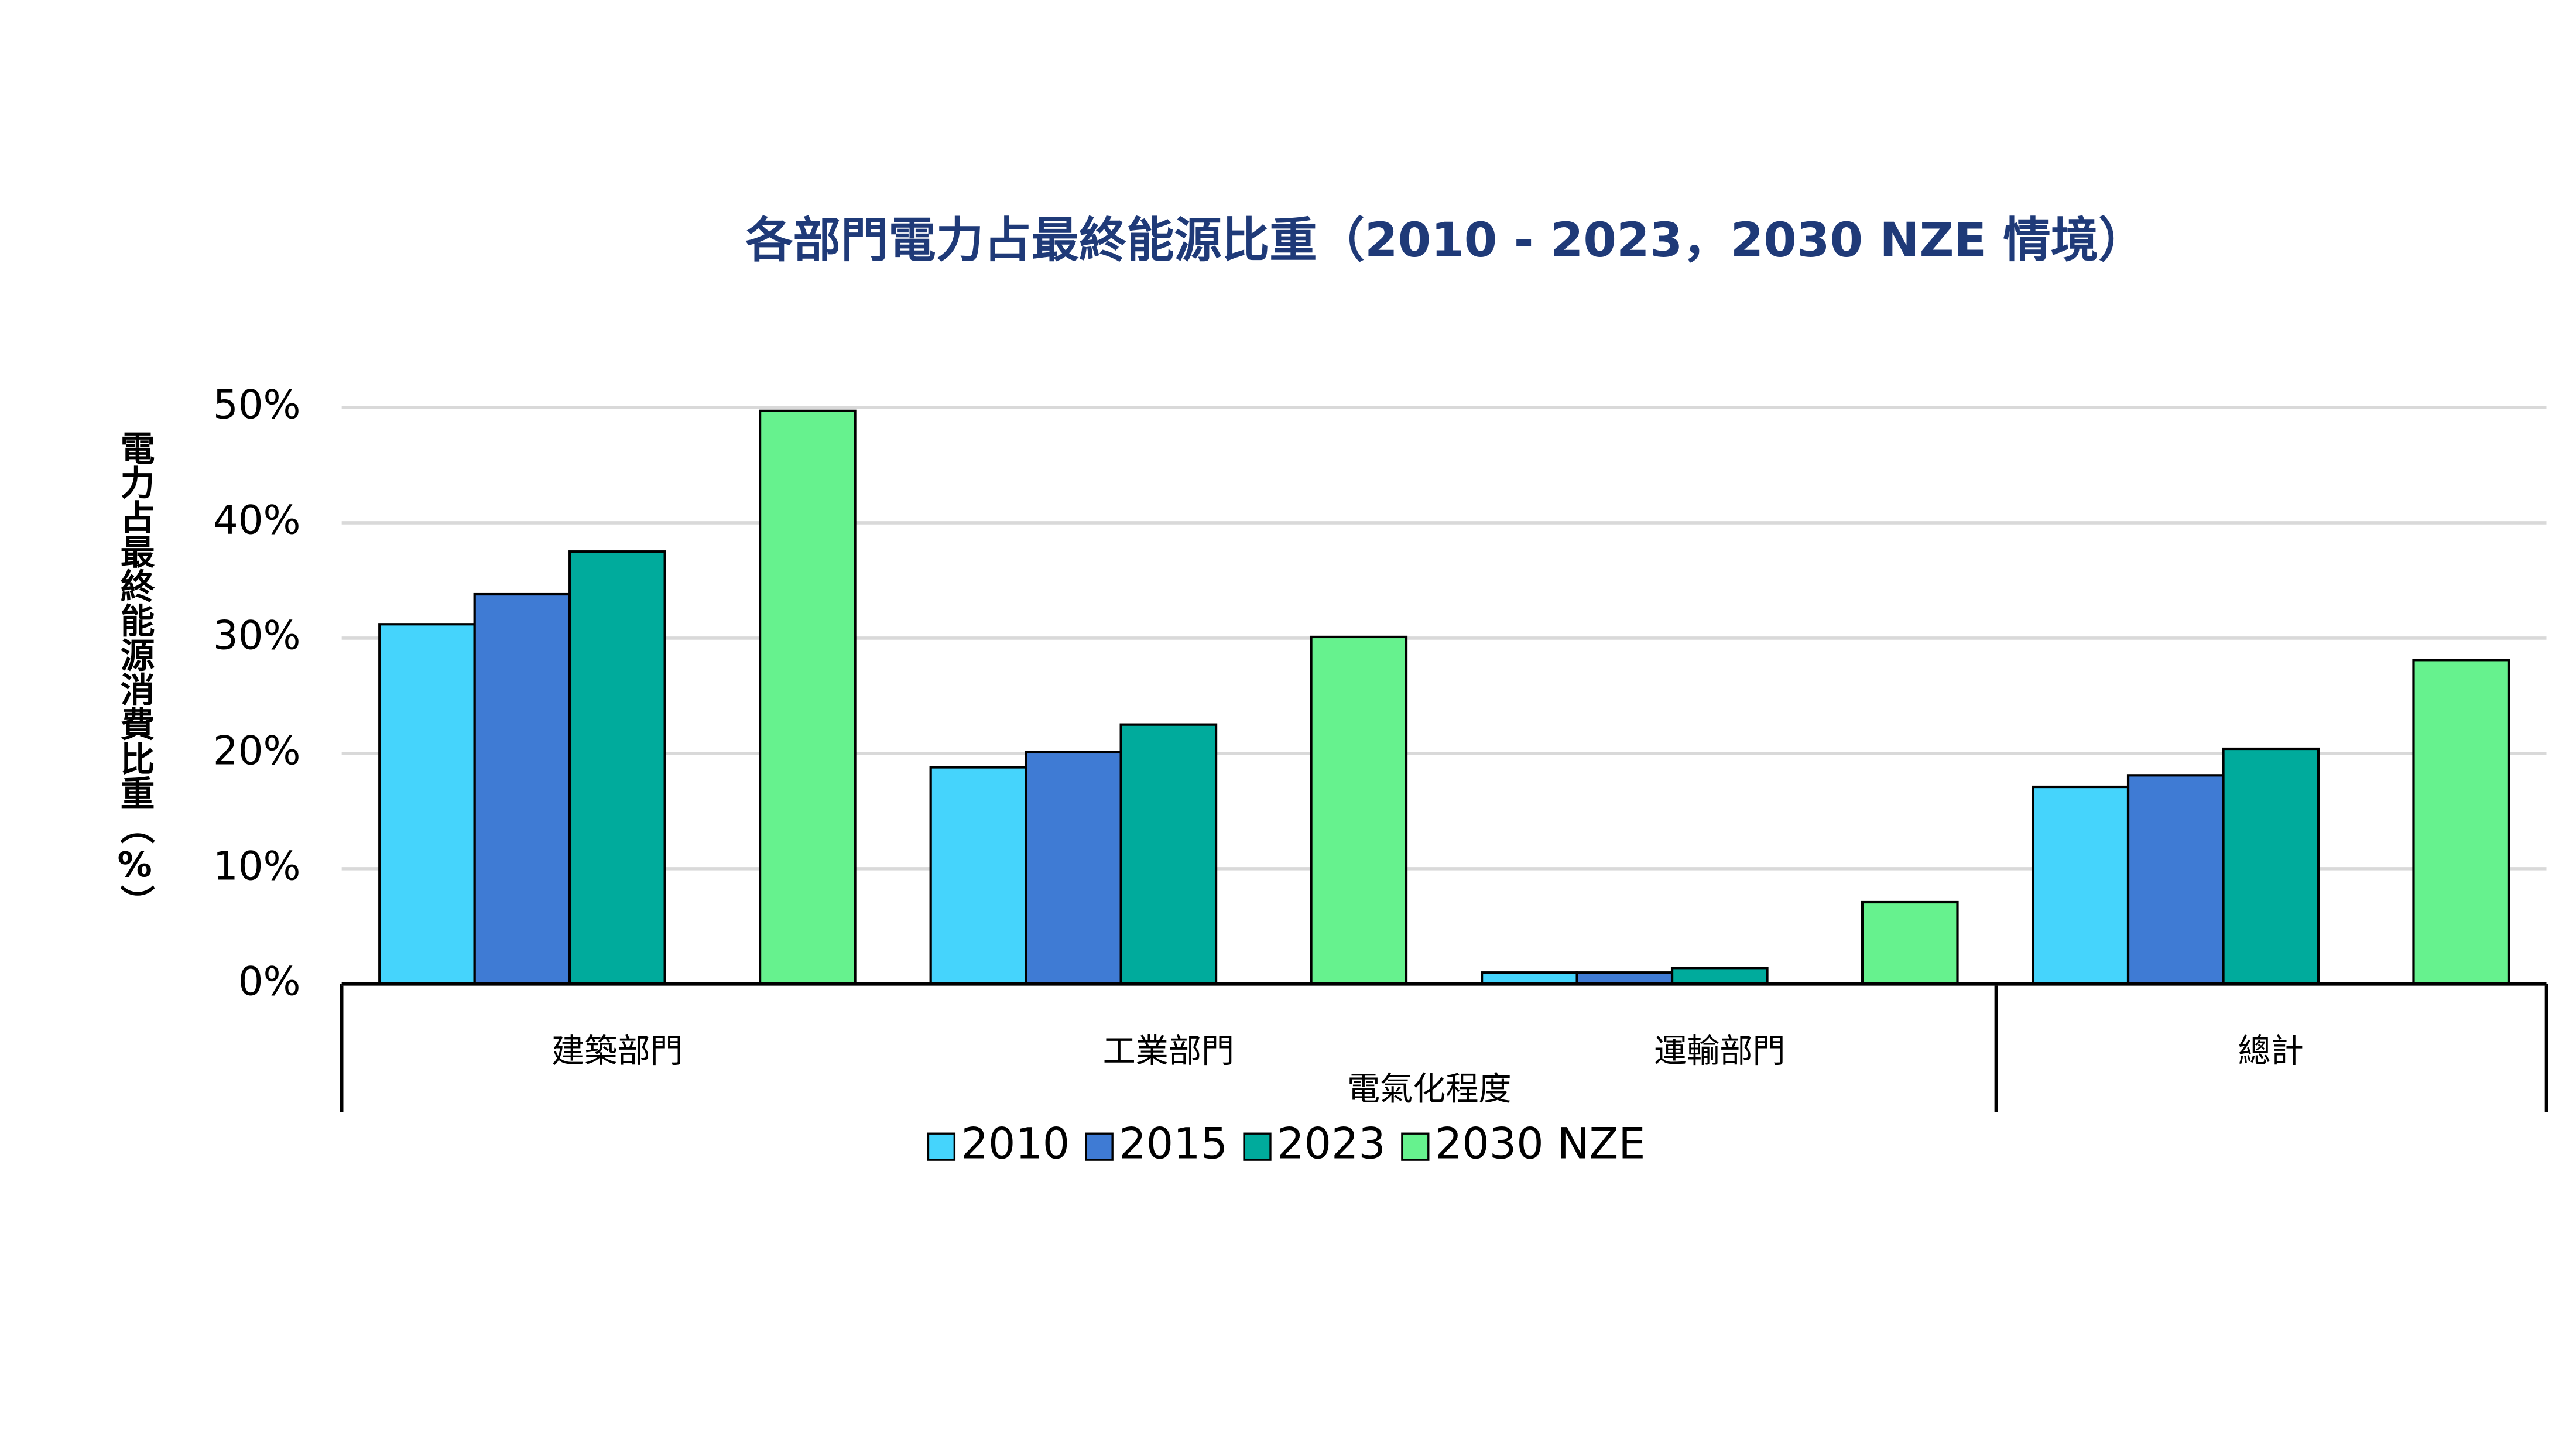 Image resolution: width=2576 pixels, height=1449 pixels. What do you see at coordinates (257, 519) in the screenshot?
I see `y-tick-label: 40%` at bounding box center [257, 519].